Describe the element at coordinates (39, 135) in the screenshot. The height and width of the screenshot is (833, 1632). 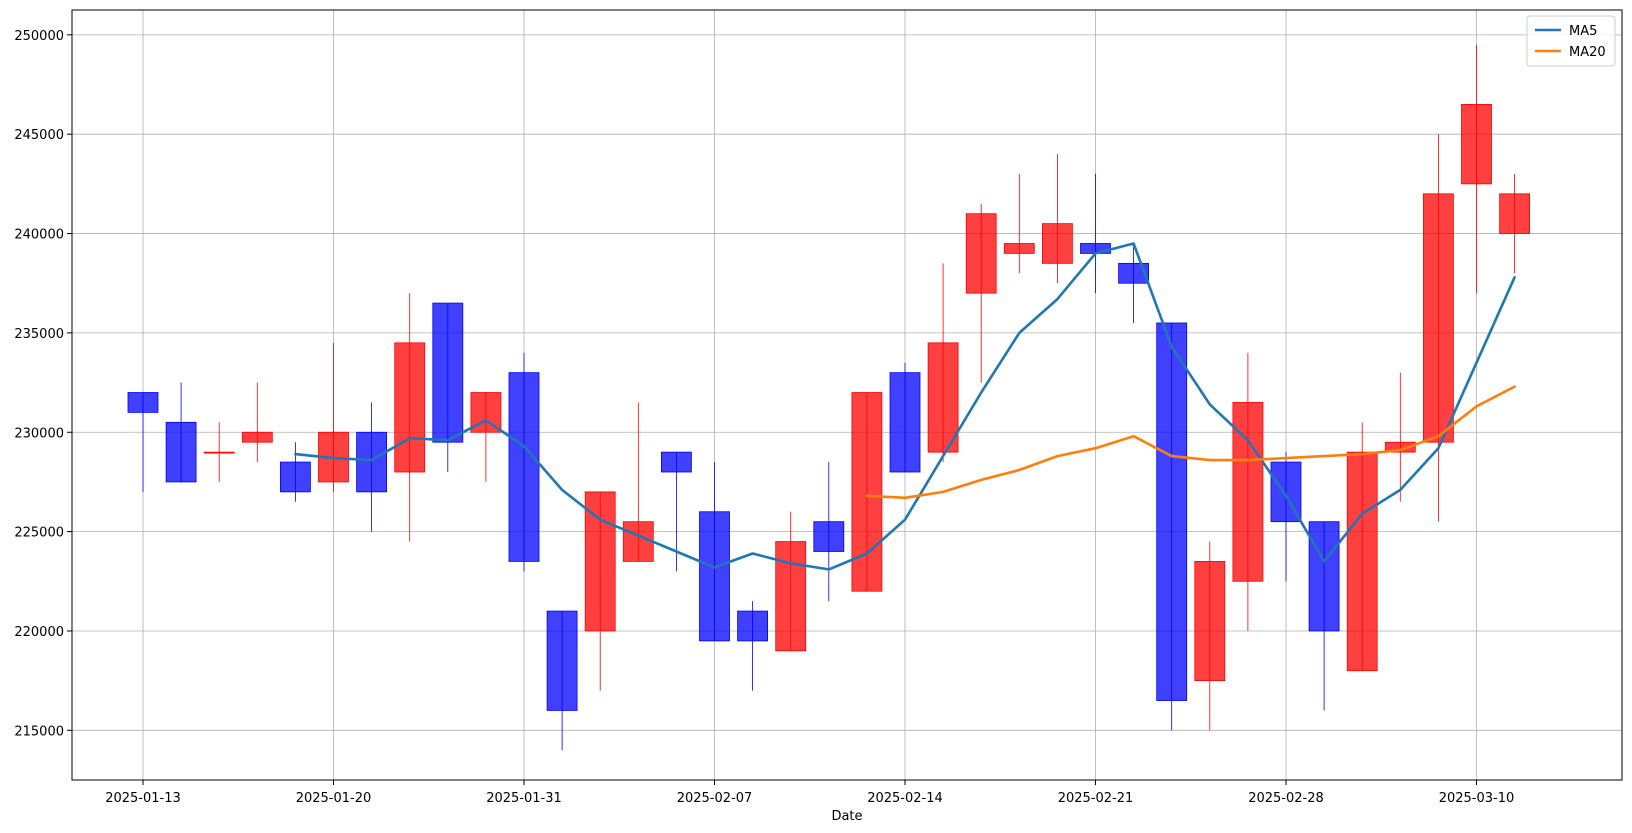
I see `y-tick-label: 245000` at that location.